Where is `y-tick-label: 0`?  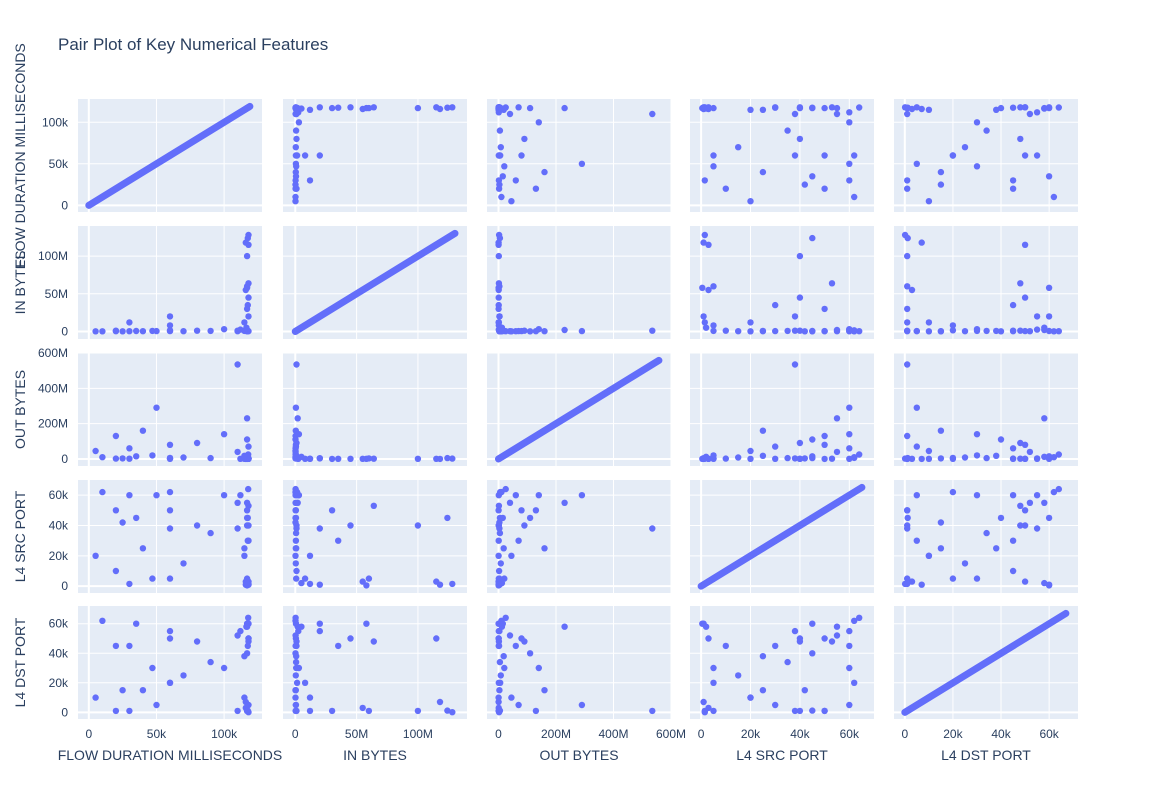 y-tick-label: 0 is located at coordinates (64, 712).